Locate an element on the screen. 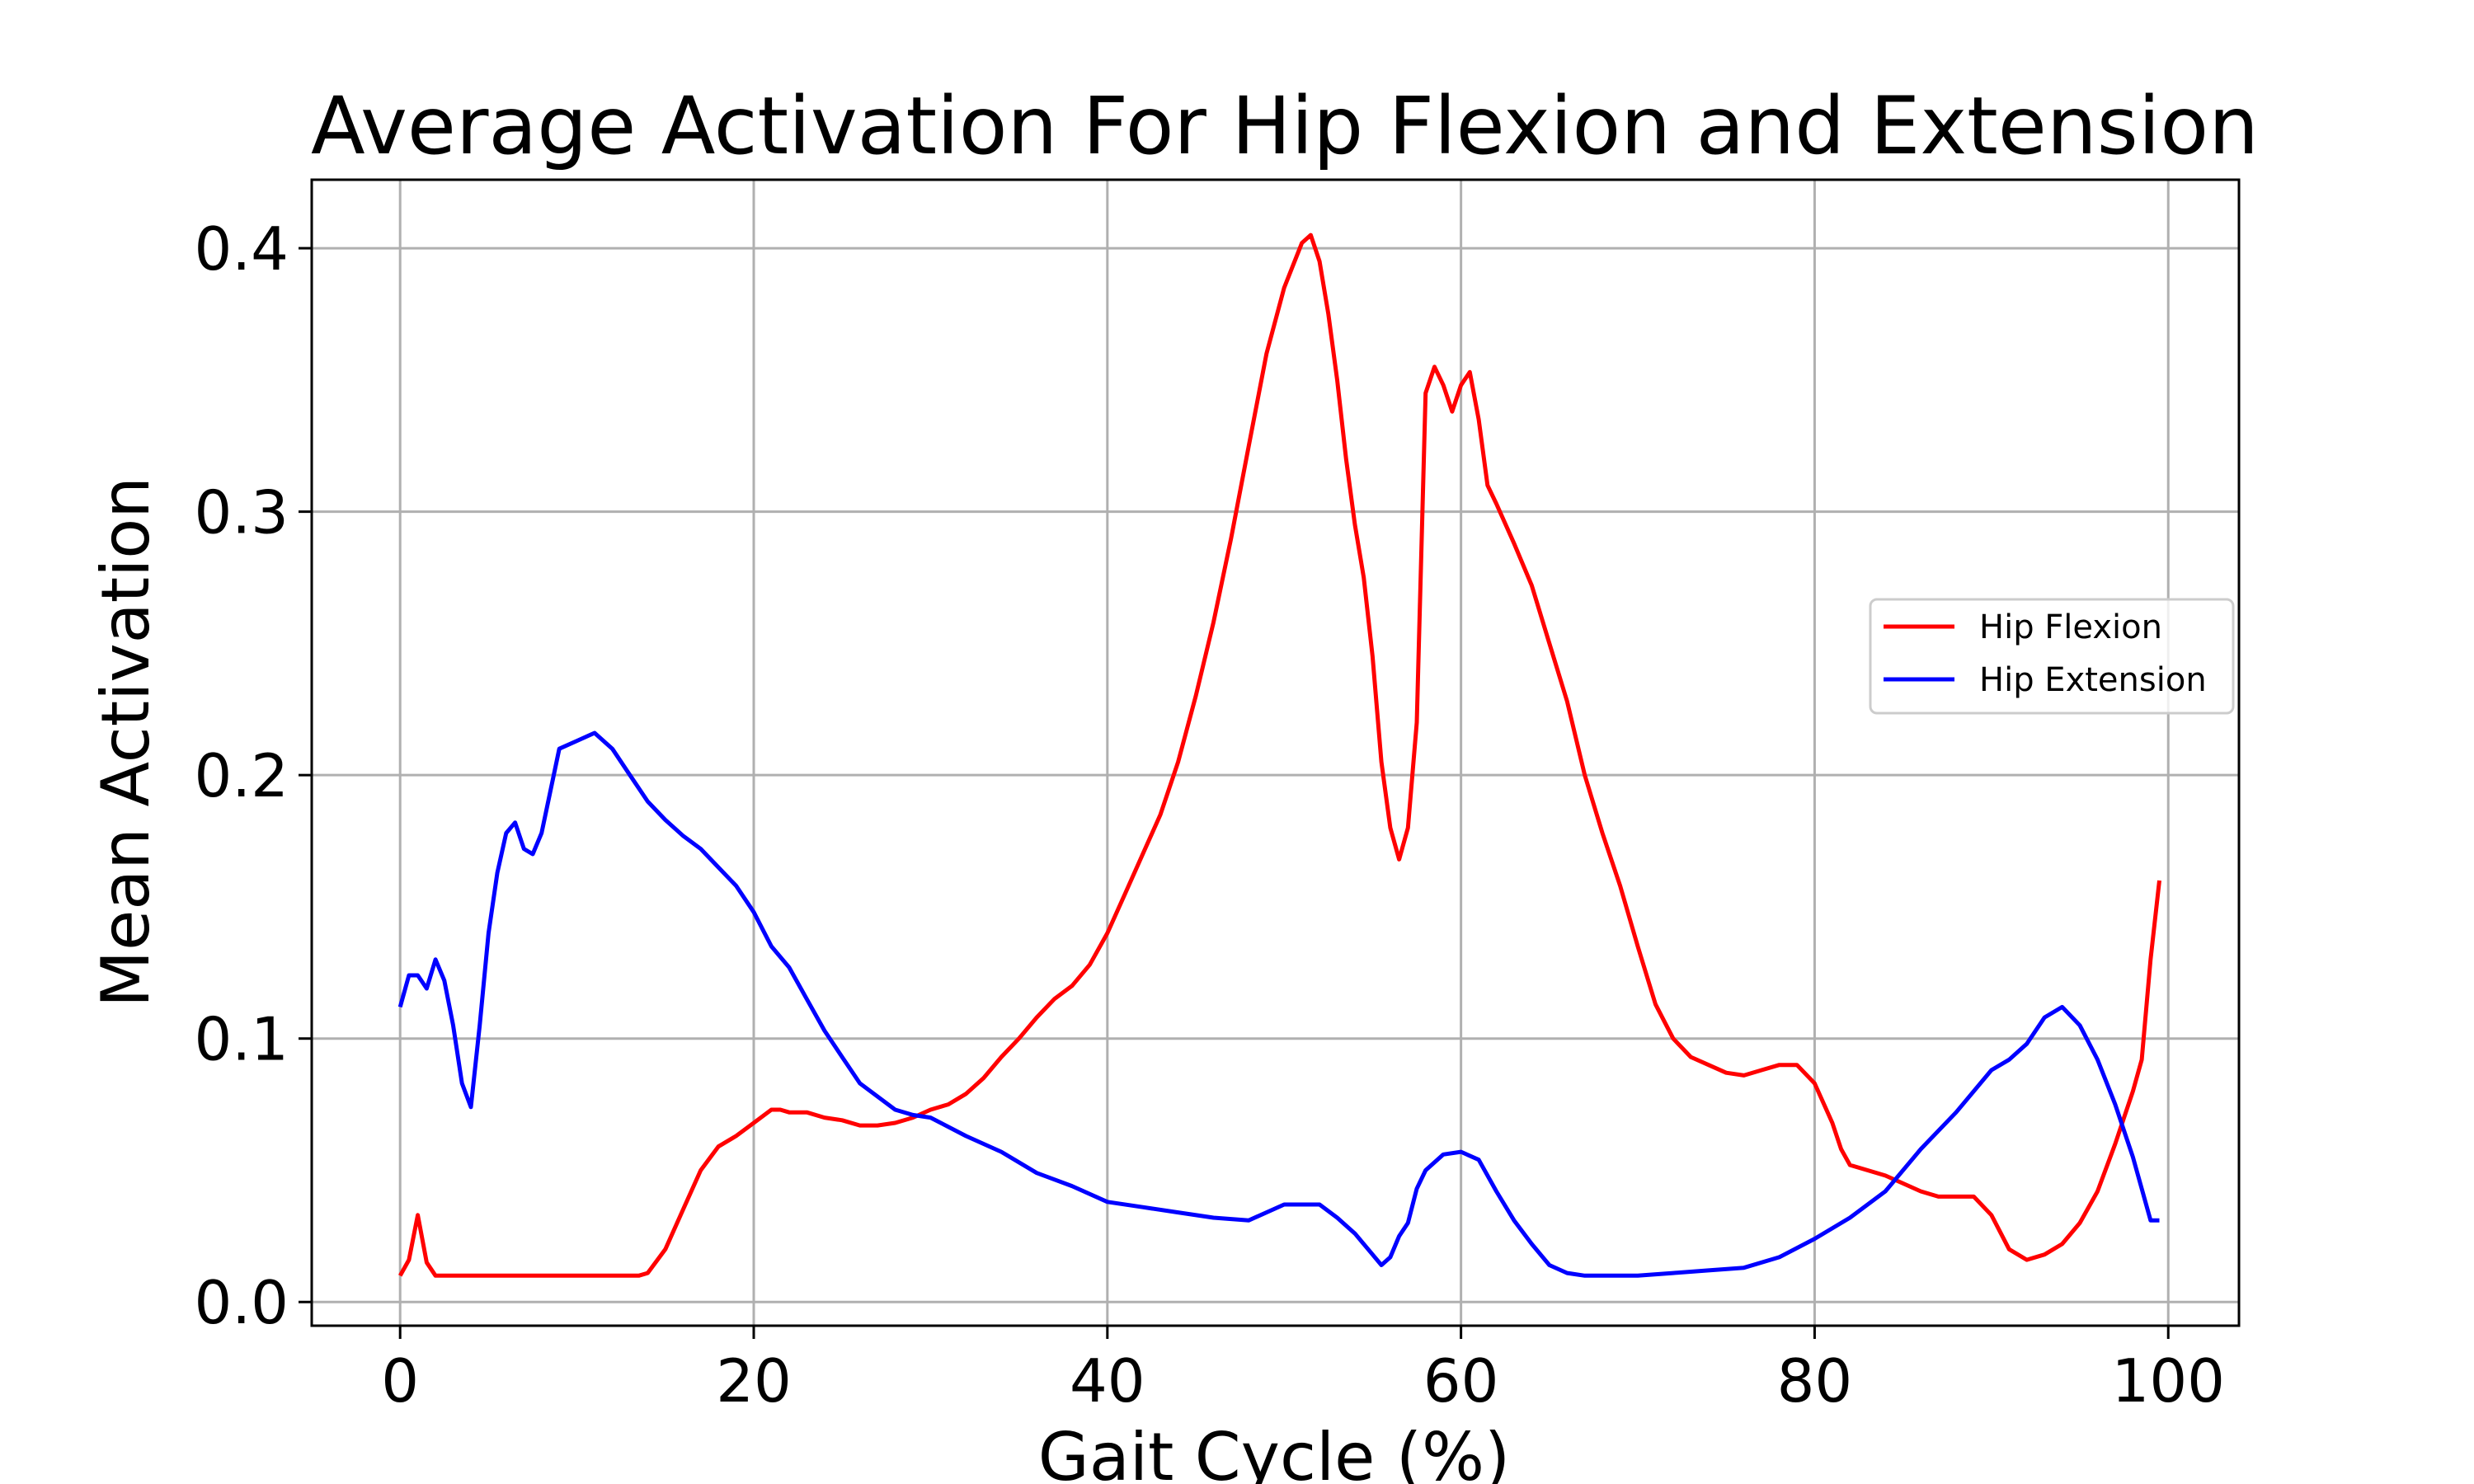  legend-box is located at coordinates (2052, 656).